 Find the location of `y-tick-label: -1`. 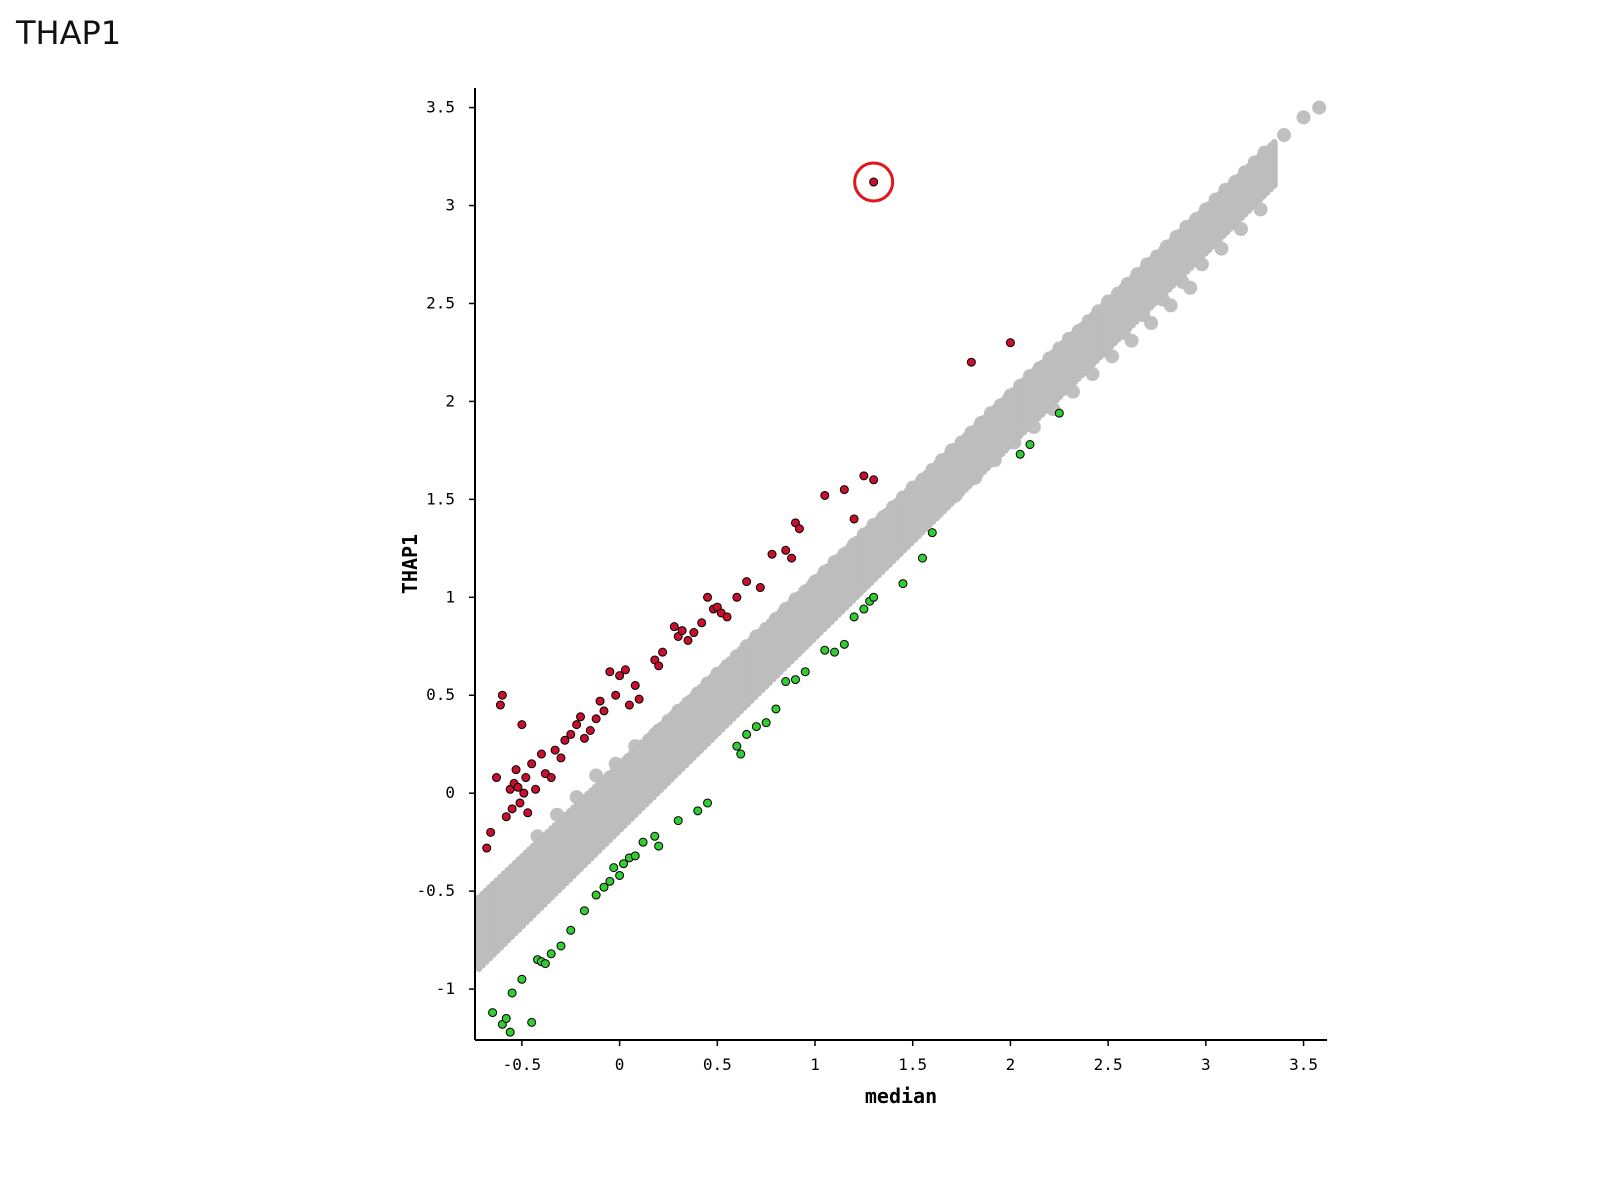

y-tick-label: -1 is located at coordinates (445, 988).